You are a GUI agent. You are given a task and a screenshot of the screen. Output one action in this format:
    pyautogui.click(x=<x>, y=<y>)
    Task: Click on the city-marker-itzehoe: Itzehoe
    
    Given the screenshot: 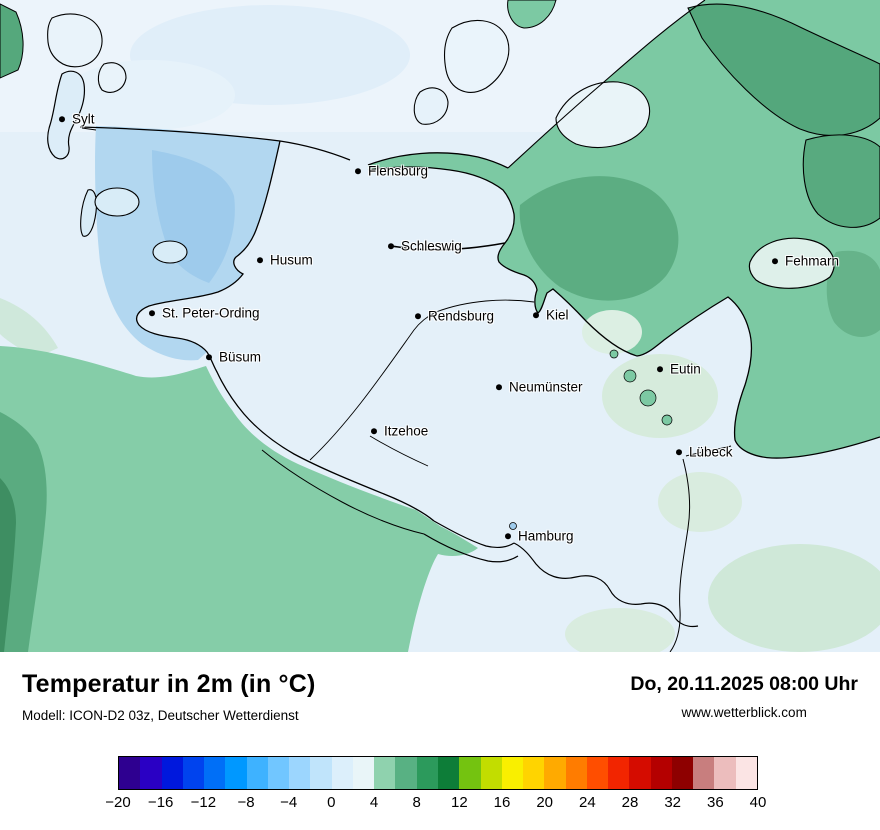 What is the action you would take?
    pyautogui.click(x=399, y=431)
    